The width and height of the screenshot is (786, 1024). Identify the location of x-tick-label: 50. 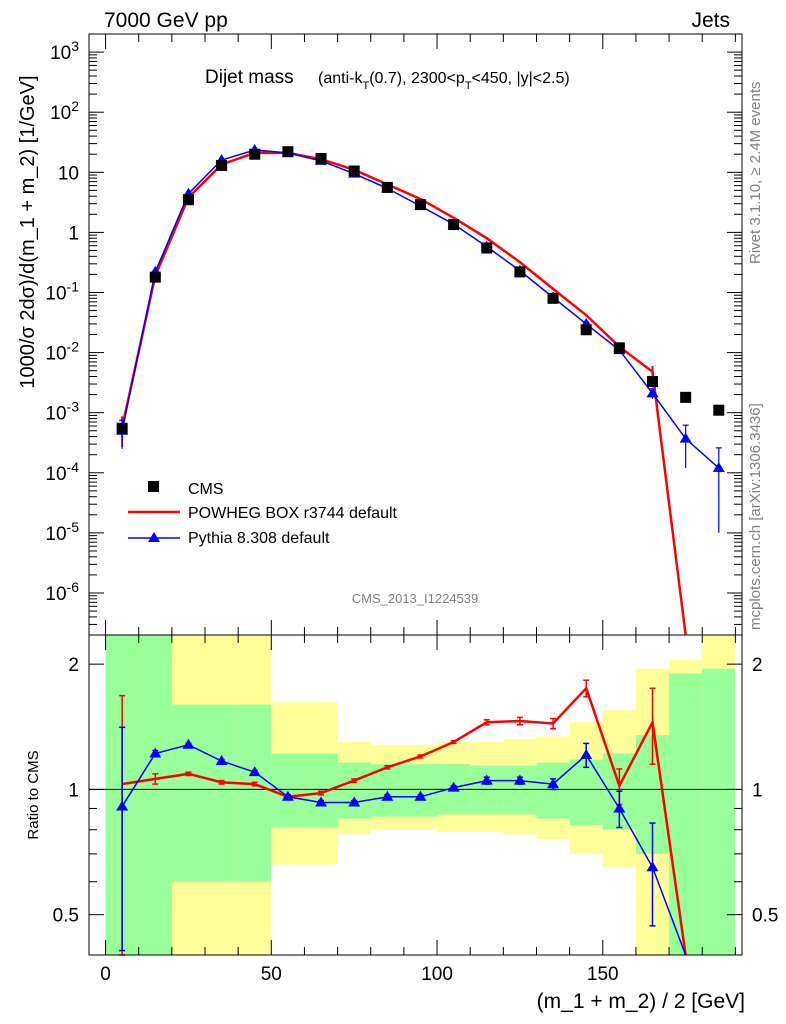
(271, 974).